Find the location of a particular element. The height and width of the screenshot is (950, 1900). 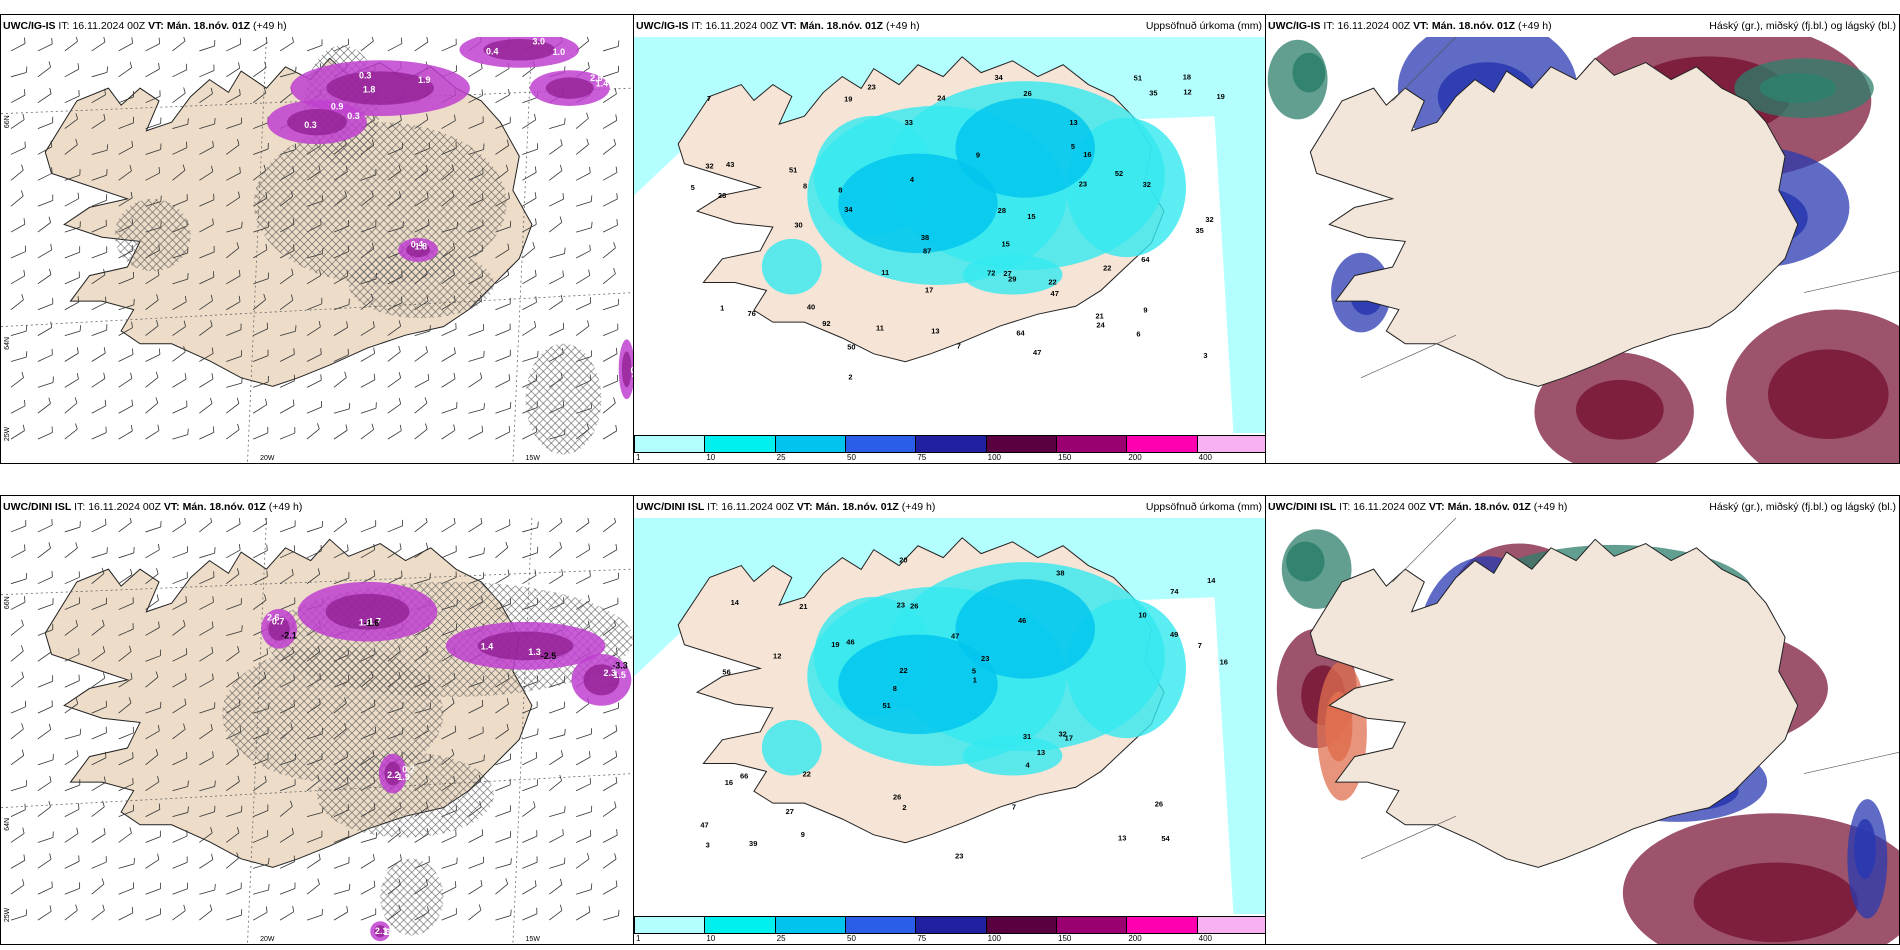

precip-amount-label: 31 is located at coordinates (1027, 736).